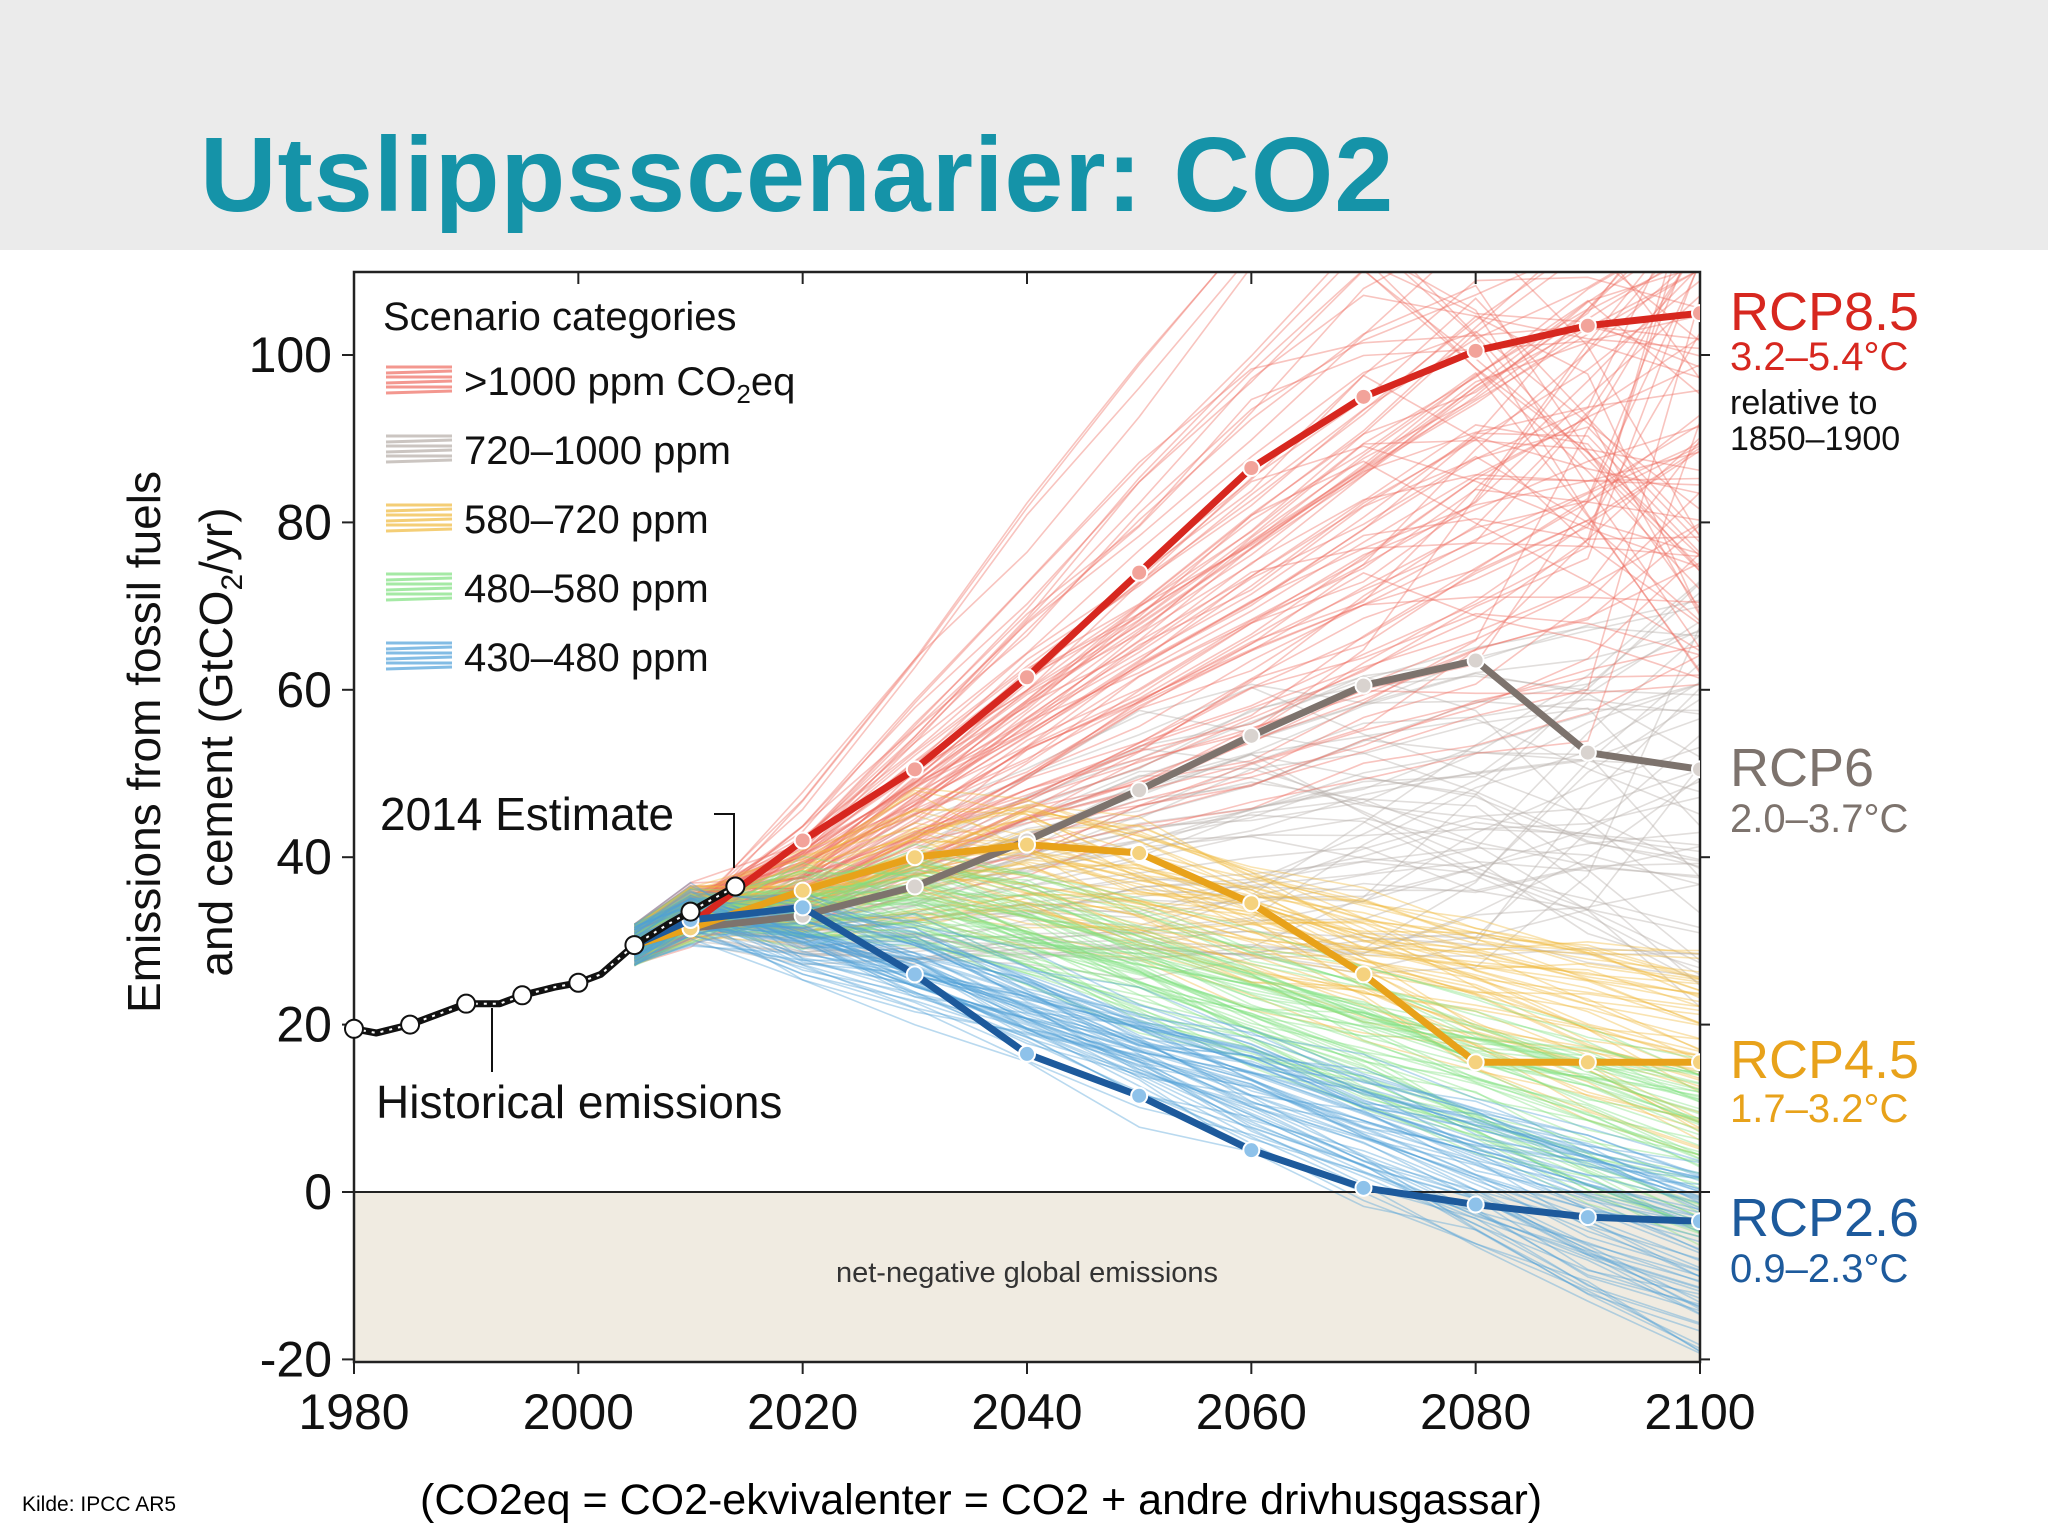  Describe the element at coordinates (1819, 819) in the screenshot. I see `rcp-temperature-range: 2.0–3.7°C` at that location.